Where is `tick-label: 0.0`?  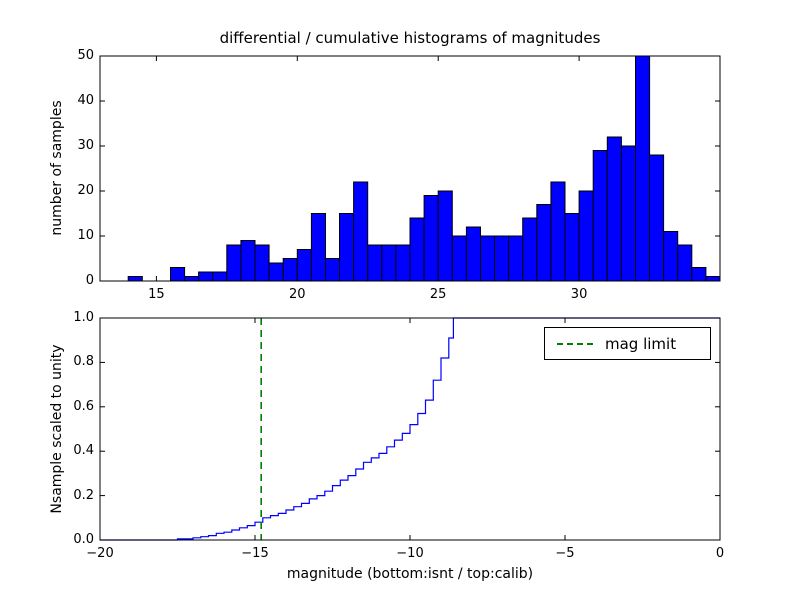
tick-label: 0.0 is located at coordinates (83, 539).